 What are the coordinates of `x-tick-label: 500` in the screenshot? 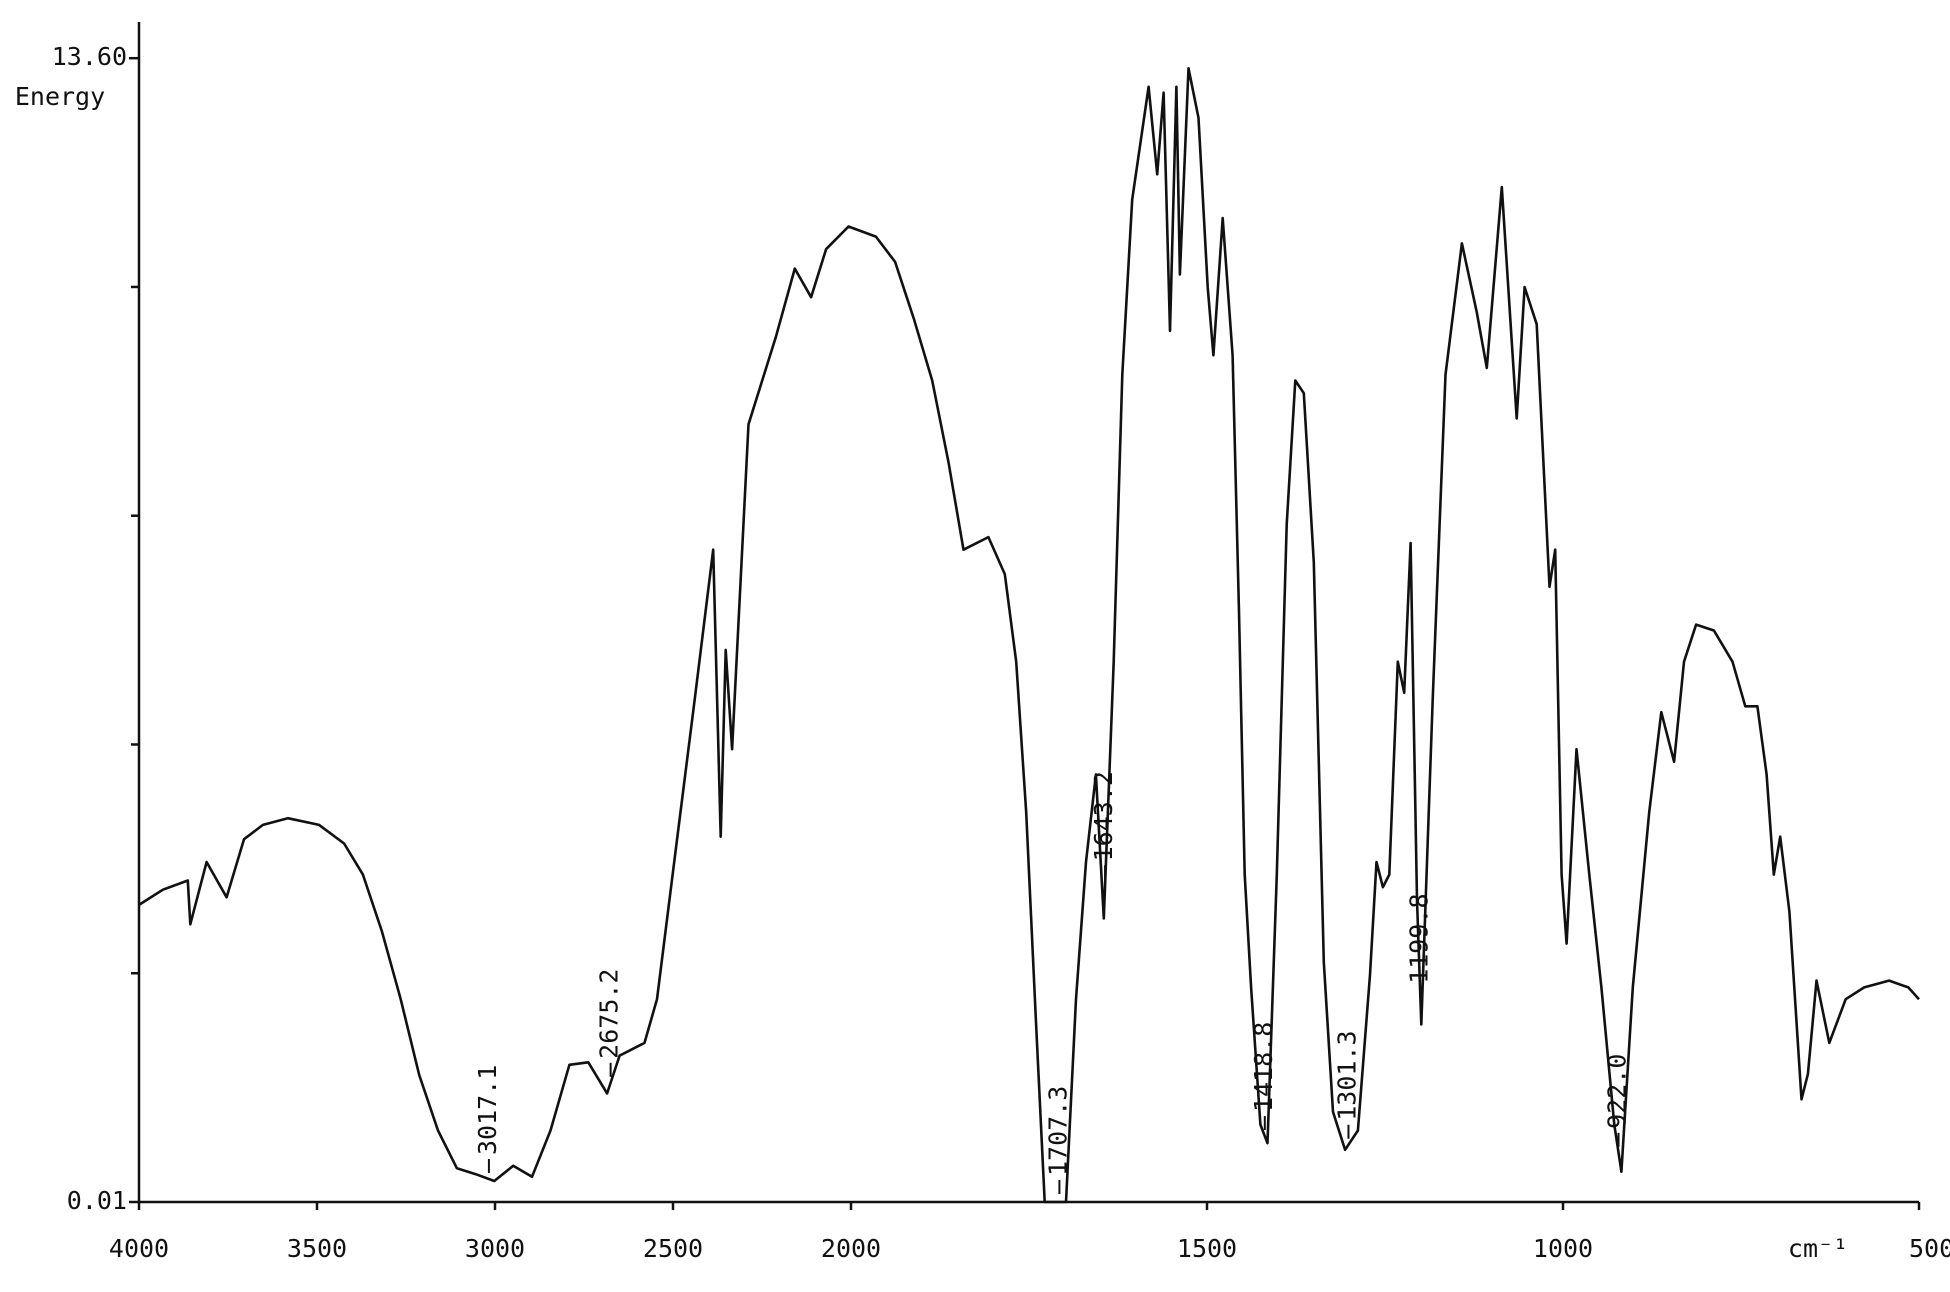 It's located at (1929, 1248).